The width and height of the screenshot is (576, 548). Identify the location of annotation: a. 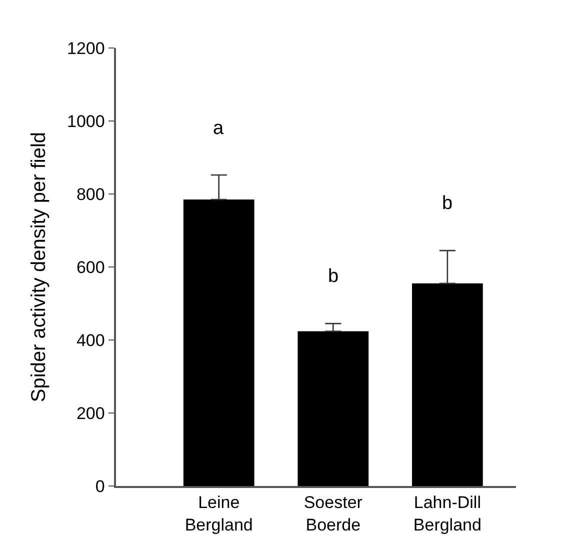
(218, 128).